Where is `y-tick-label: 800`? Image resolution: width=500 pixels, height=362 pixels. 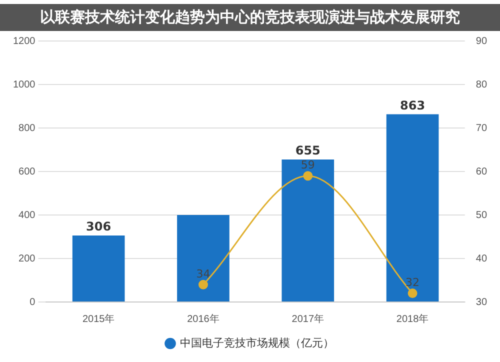
y-tick-label: 800 is located at coordinates (27, 128).